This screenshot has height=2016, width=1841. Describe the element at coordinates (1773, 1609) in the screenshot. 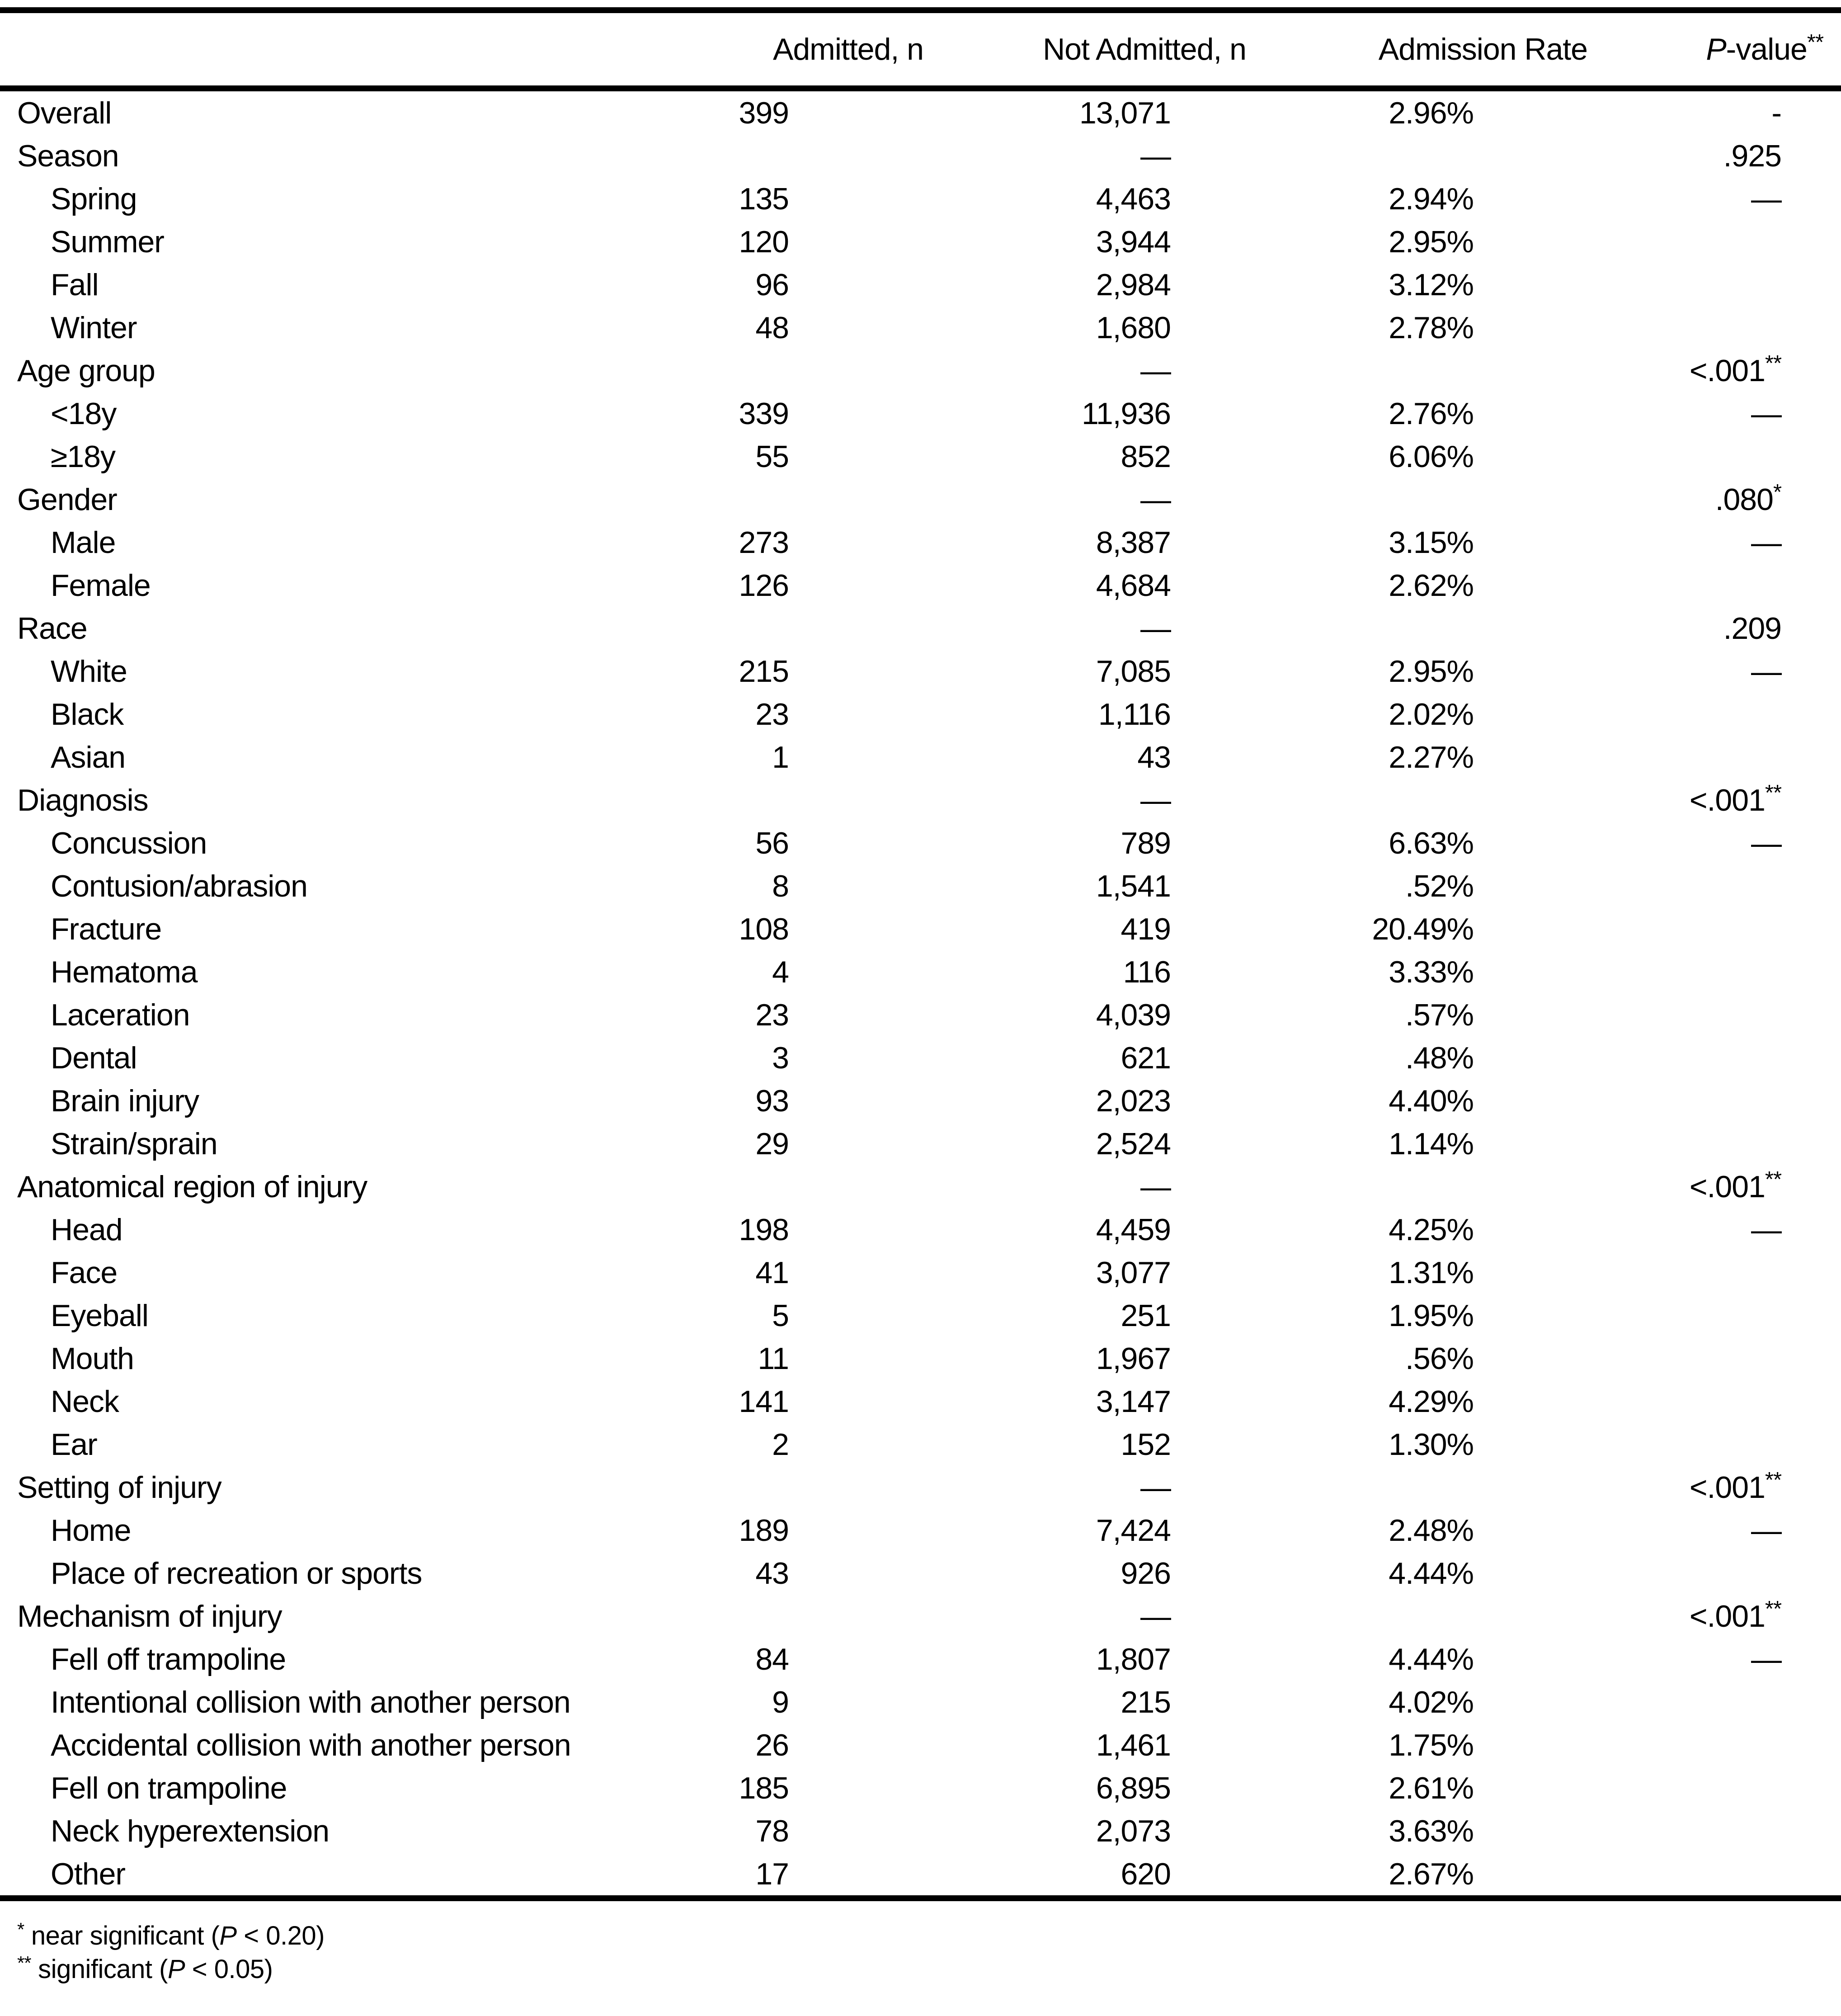

I see `p-value-asterisks: **` at that location.